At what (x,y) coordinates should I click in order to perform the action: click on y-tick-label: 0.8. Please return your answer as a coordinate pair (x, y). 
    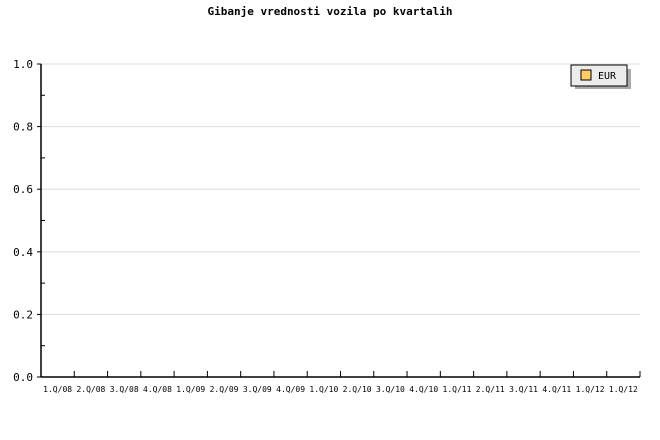
    Looking at the image, I should click on (23, 127).